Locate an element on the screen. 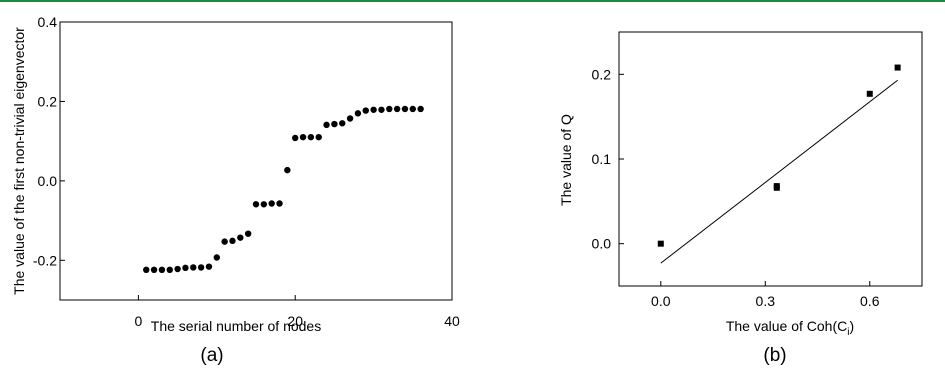 This screenshot has width=945, height=370. caption-a: (a) is located at coordinates (211, 355).